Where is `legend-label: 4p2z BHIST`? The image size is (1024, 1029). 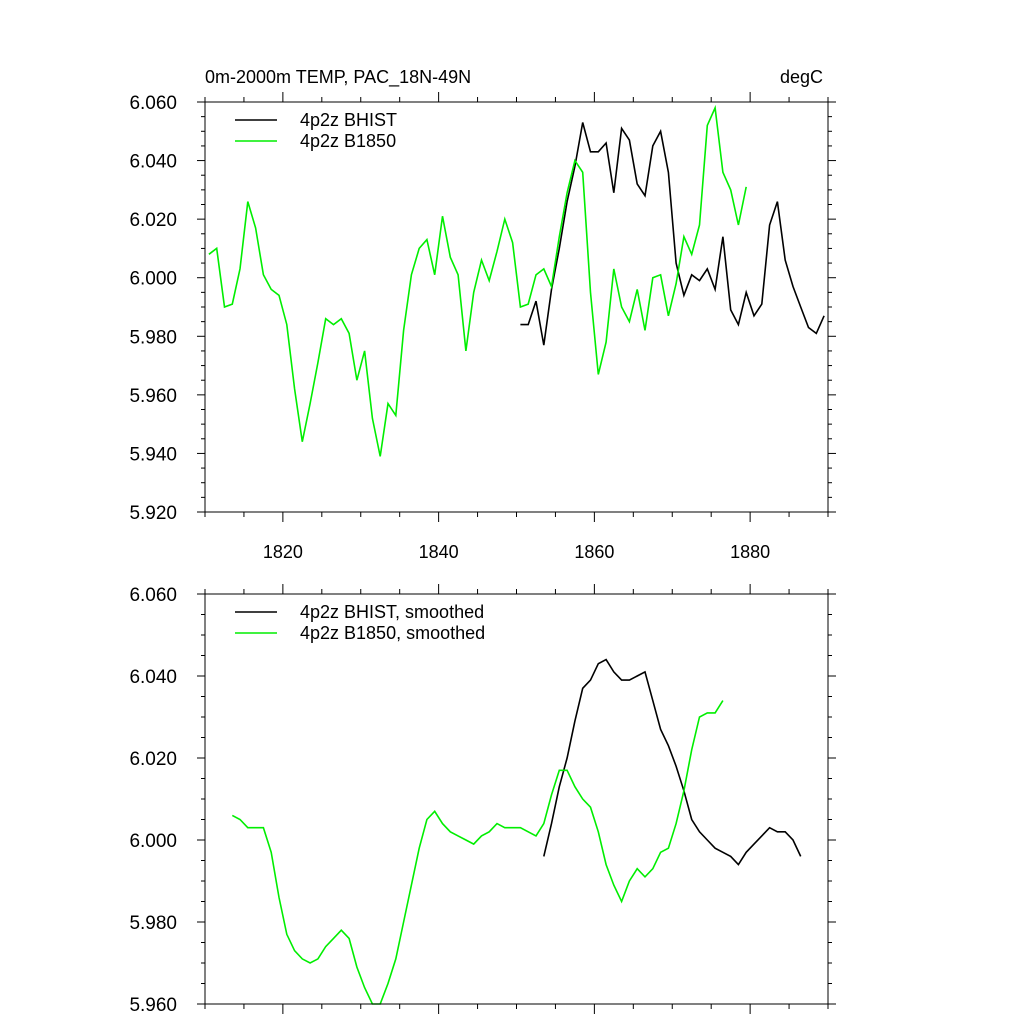 legend-label: 4p2z BHIST is located at coordinates (348, 120).